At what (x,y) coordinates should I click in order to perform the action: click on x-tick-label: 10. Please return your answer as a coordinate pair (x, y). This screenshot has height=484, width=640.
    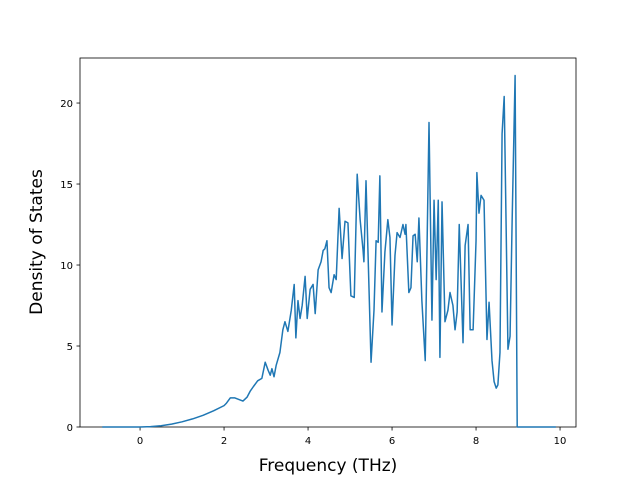
    Looking at the image, I should click on (560, 441).